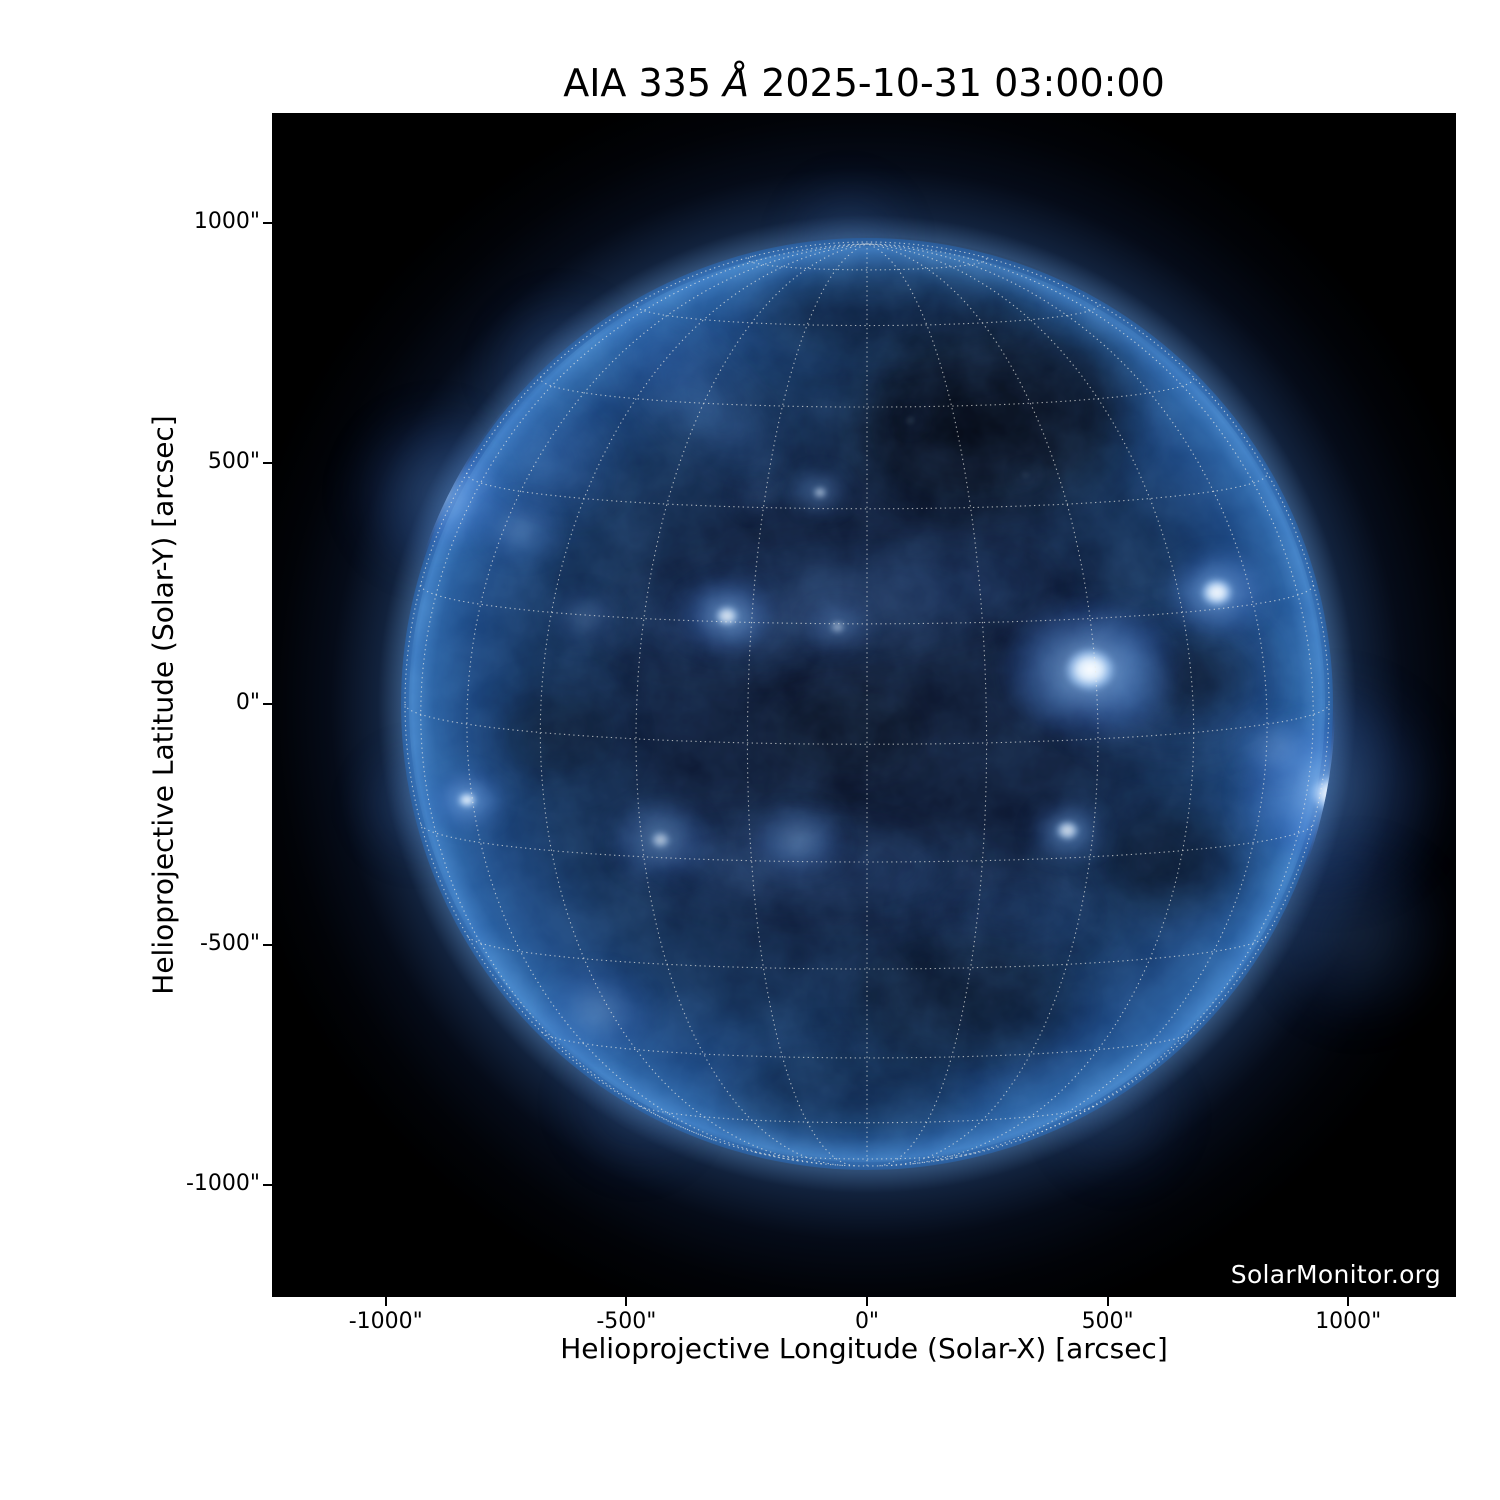  What do you see at coordinates (229, 943) in the screenshot?
I see `y-tick-label: -500"` at bounding box center [229, 943].